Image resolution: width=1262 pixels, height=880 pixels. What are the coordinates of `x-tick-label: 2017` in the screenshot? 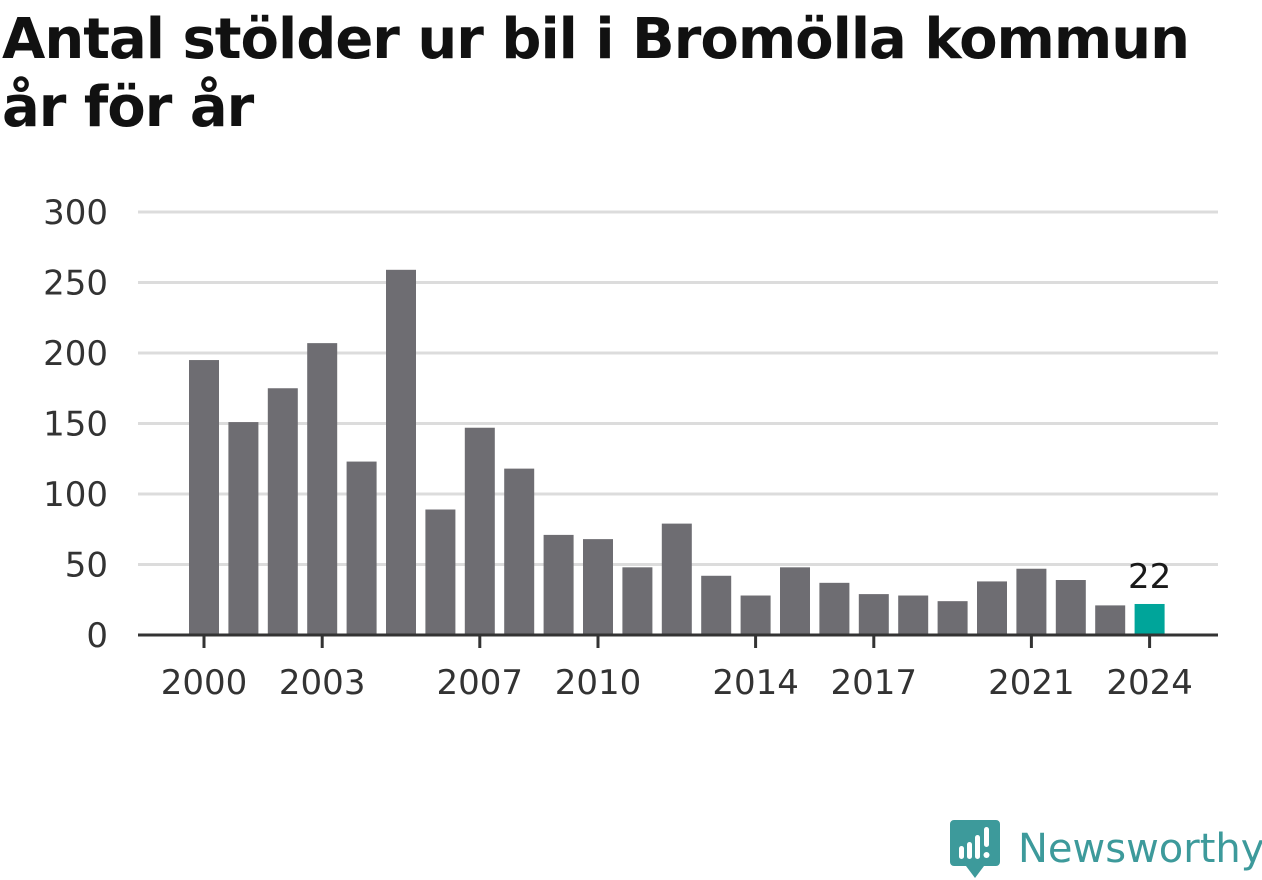 It's located at (874, 683).